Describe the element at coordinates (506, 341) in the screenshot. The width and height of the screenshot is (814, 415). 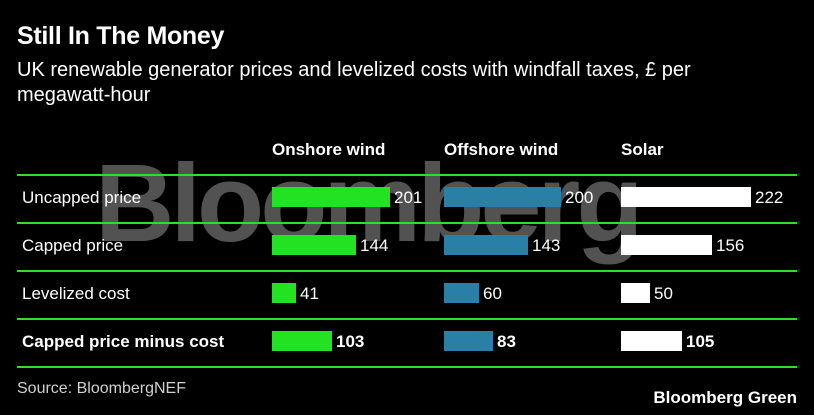
I see `data-label: 83` at that location.